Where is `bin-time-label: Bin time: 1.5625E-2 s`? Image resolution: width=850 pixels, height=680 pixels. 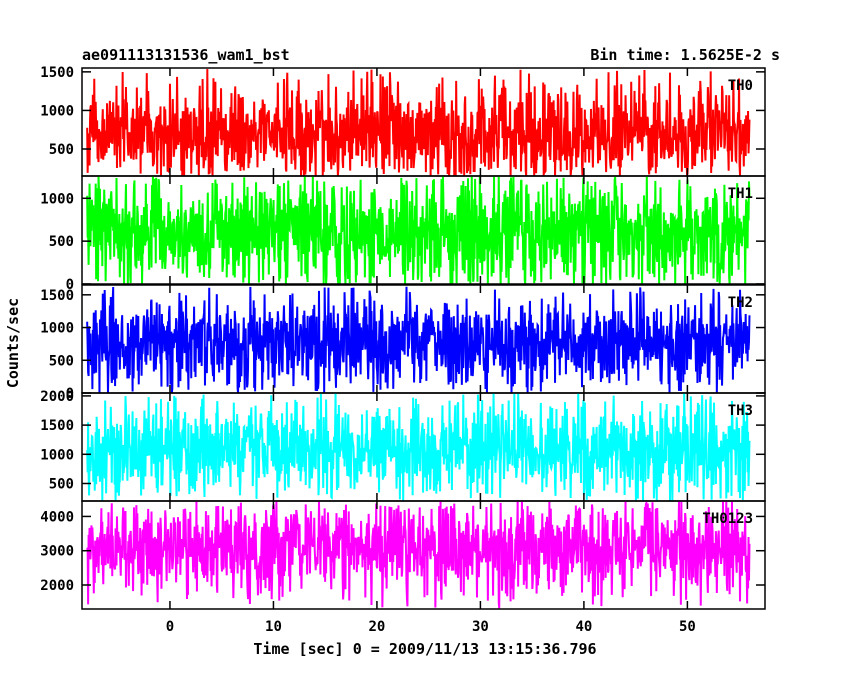 bin-time-label: Bin time: 1.5625E-2 s is located at coordinates (685, 55).